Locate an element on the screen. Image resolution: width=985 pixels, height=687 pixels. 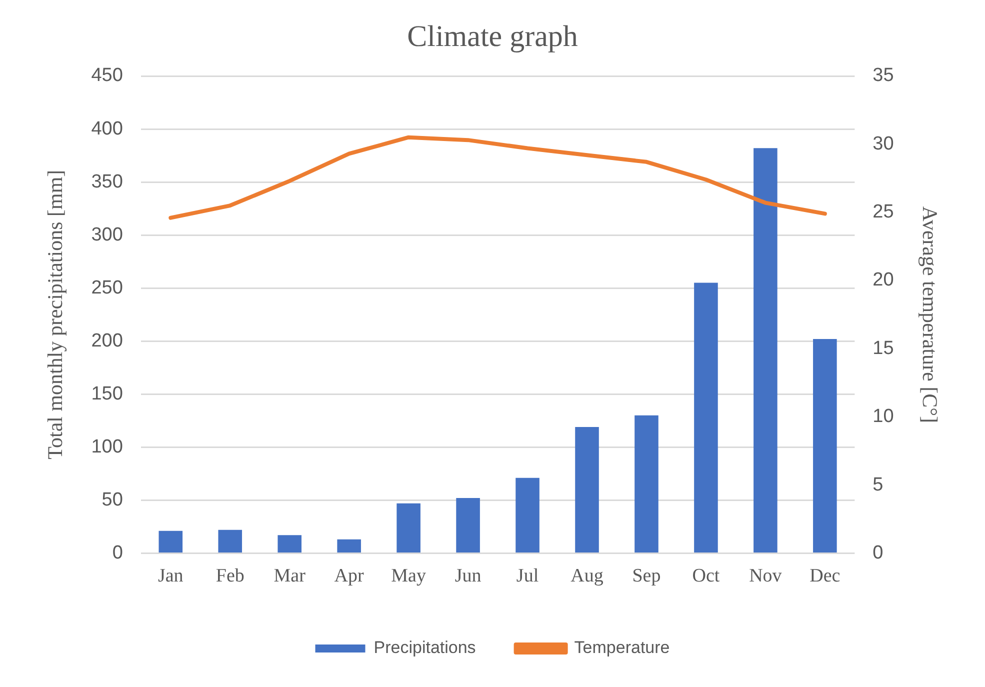
y2-tick-label: 0 is located at coordinates (878, 553).